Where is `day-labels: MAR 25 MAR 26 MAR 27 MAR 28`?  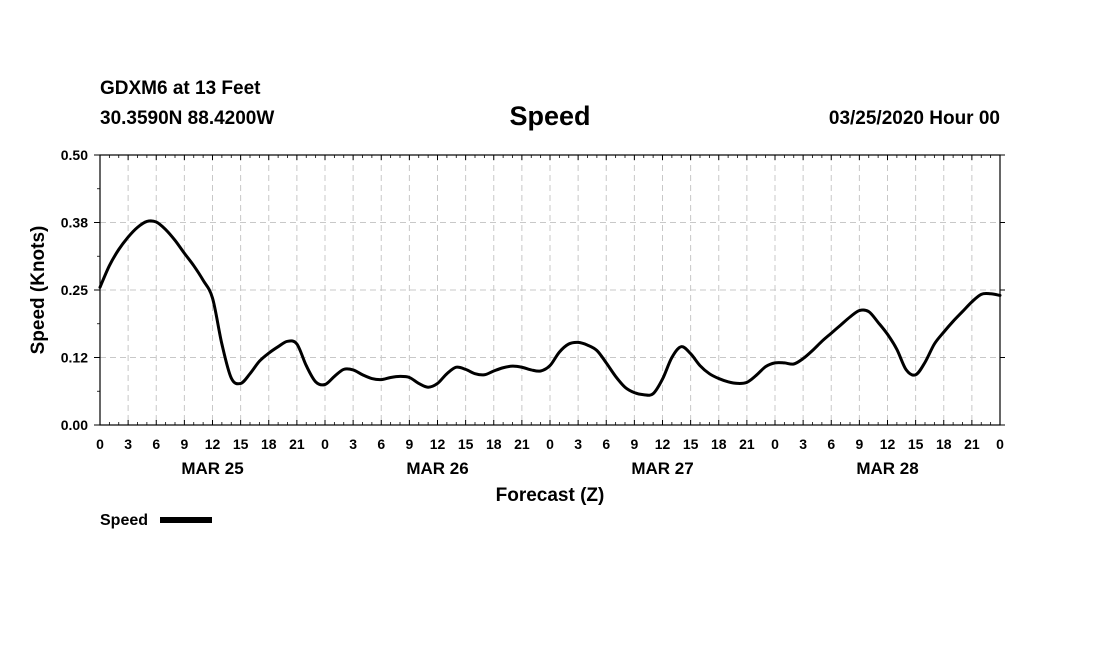 day-labels: MAR 25 MAR 26 MAR 27 MAR 28 is located at coordinates (549, 468).